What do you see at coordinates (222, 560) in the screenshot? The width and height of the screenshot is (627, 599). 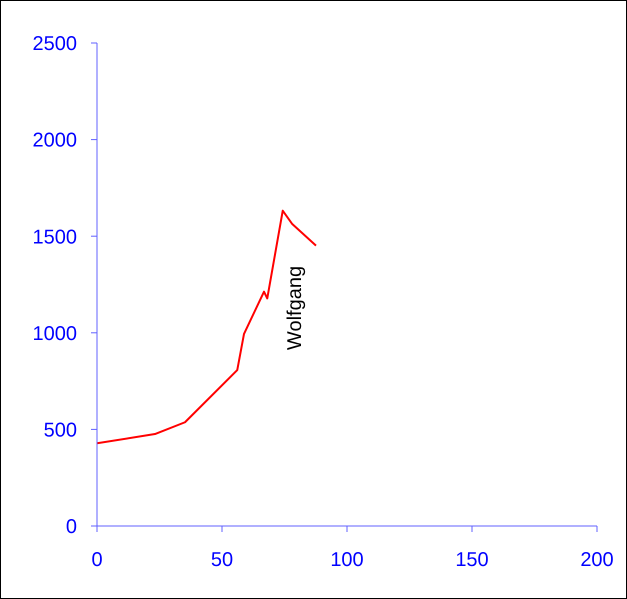 I see `x-tick-label: 50` at bounding box center [222, 560].